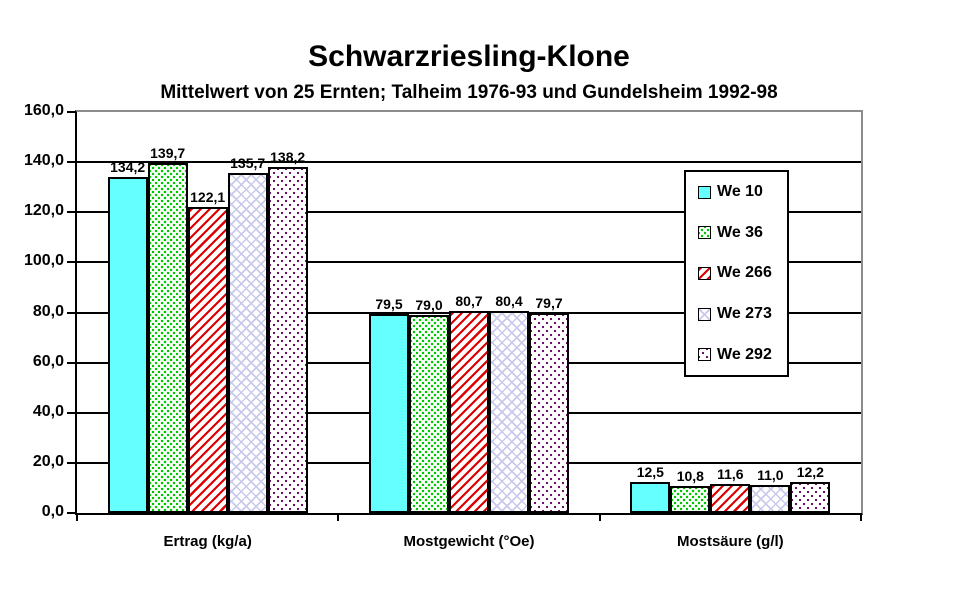 This screenshot has width=970, height=604. I want to click on bar-value-label: 80,7, so click(469, 301).